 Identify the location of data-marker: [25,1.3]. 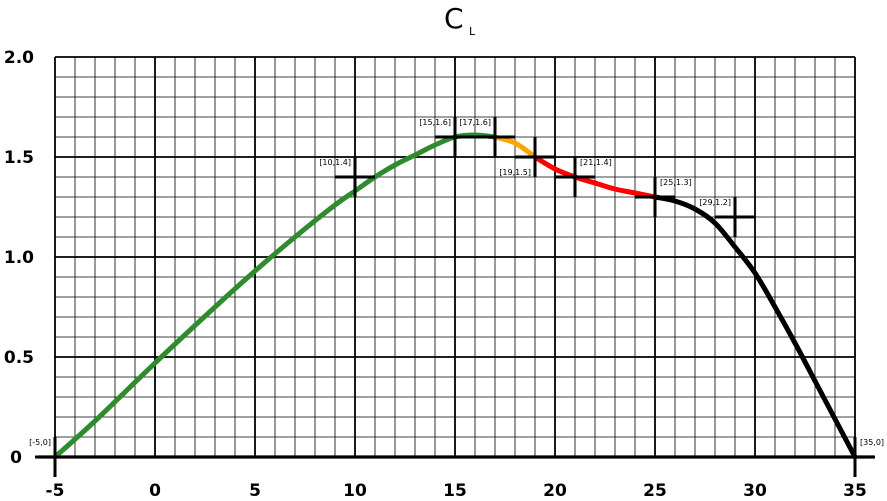
(663, 197).